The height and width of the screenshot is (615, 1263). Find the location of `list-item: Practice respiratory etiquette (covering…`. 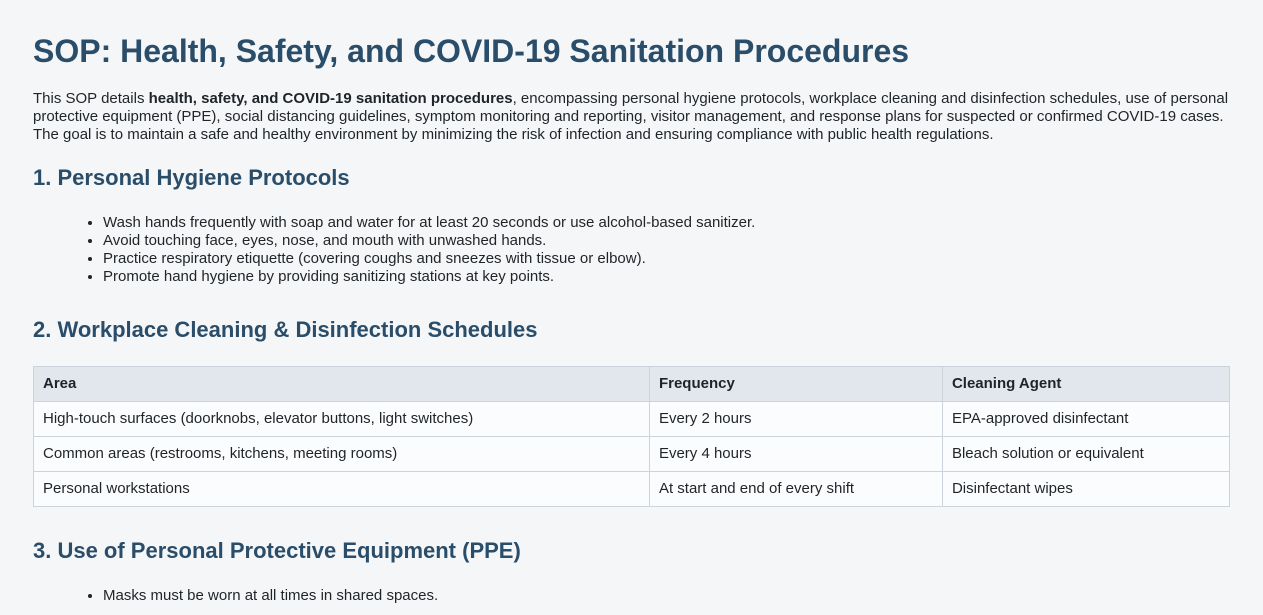

list-item: Practice respiratory etiquette (covering… is located at coordinates (666, 259).